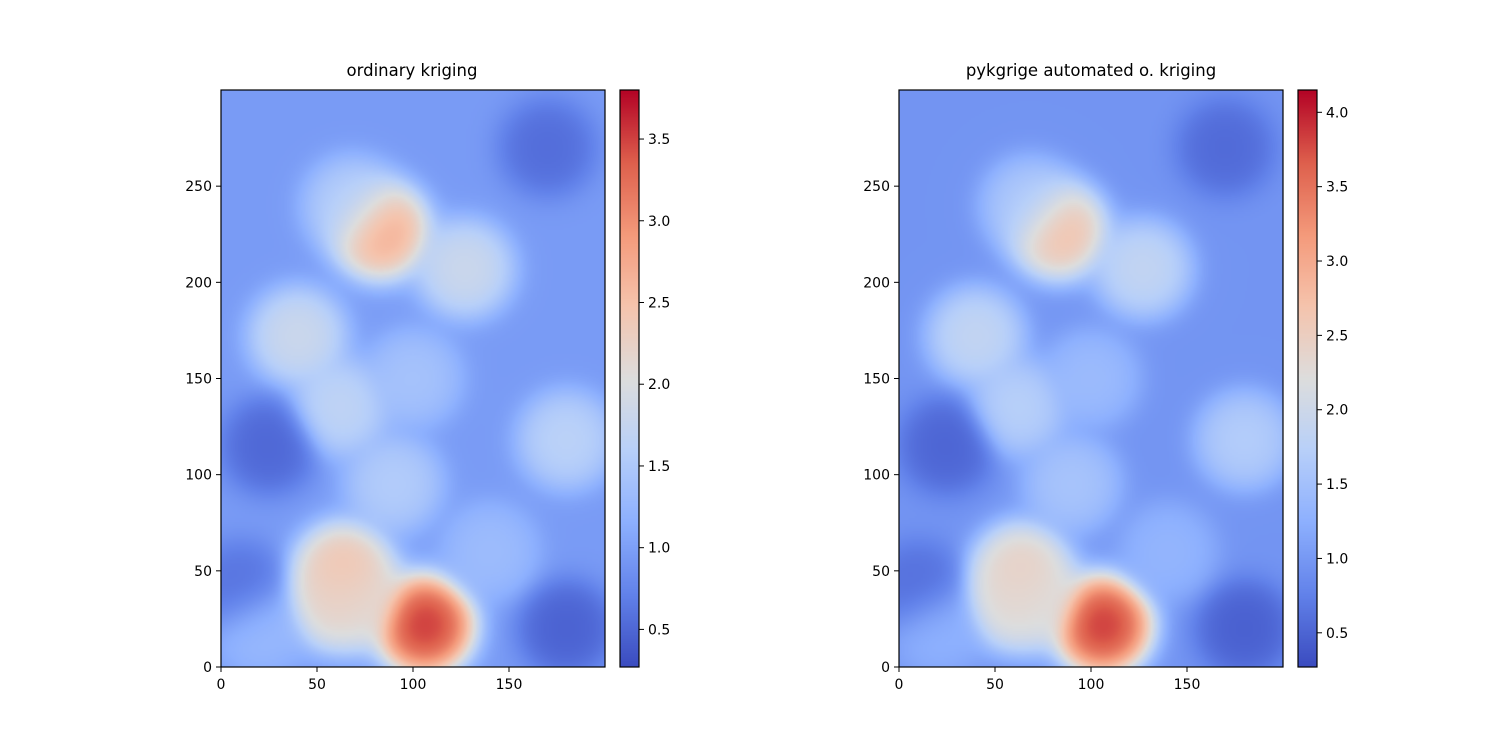 The image size is (1500, 750). Describe the element at coordinates (1337, 113) in the screenshot. I see `colorbar-tick-label: 4.0` at that location.